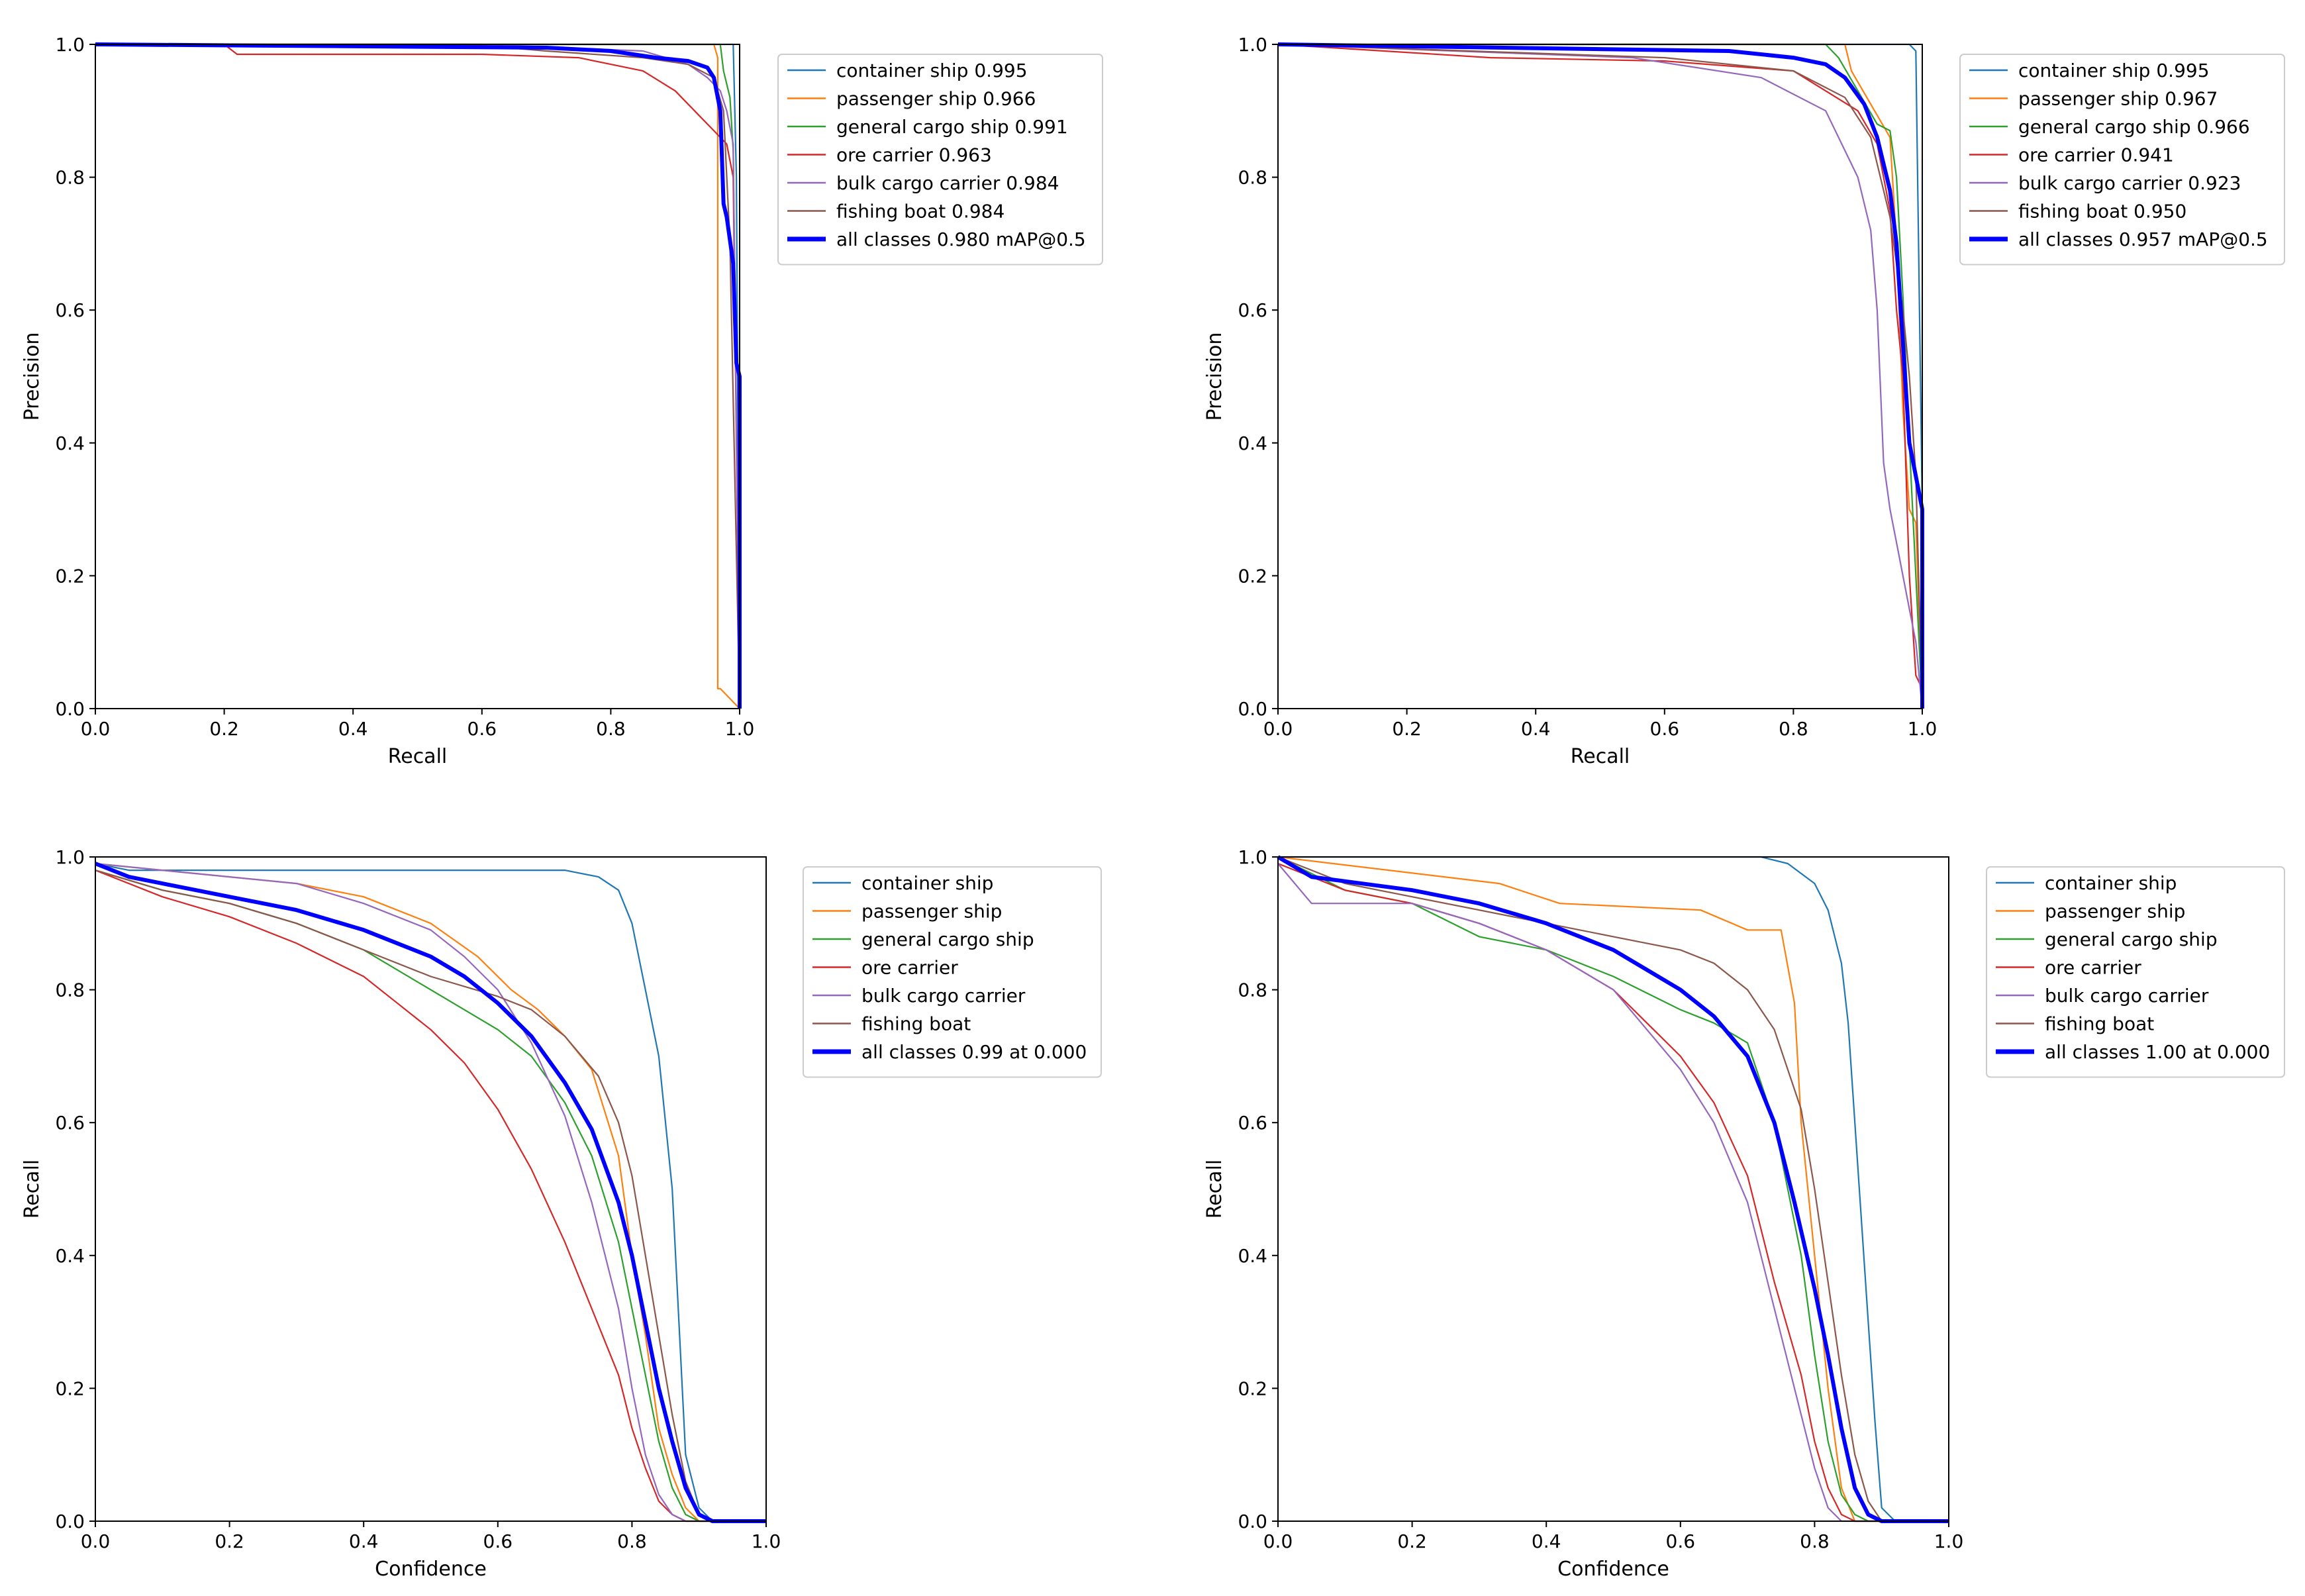 This screenshot has width=2305, height=1596. What do you see at coordinates (2118, 99) in the screenshot?
I see `legend-entry: passenger ship 0.967` at bounding box center [2118, 99].